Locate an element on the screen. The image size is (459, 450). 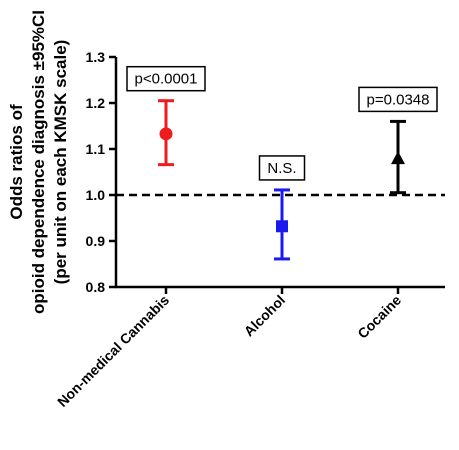
point-marker-square is located at coordinates (282, 226).